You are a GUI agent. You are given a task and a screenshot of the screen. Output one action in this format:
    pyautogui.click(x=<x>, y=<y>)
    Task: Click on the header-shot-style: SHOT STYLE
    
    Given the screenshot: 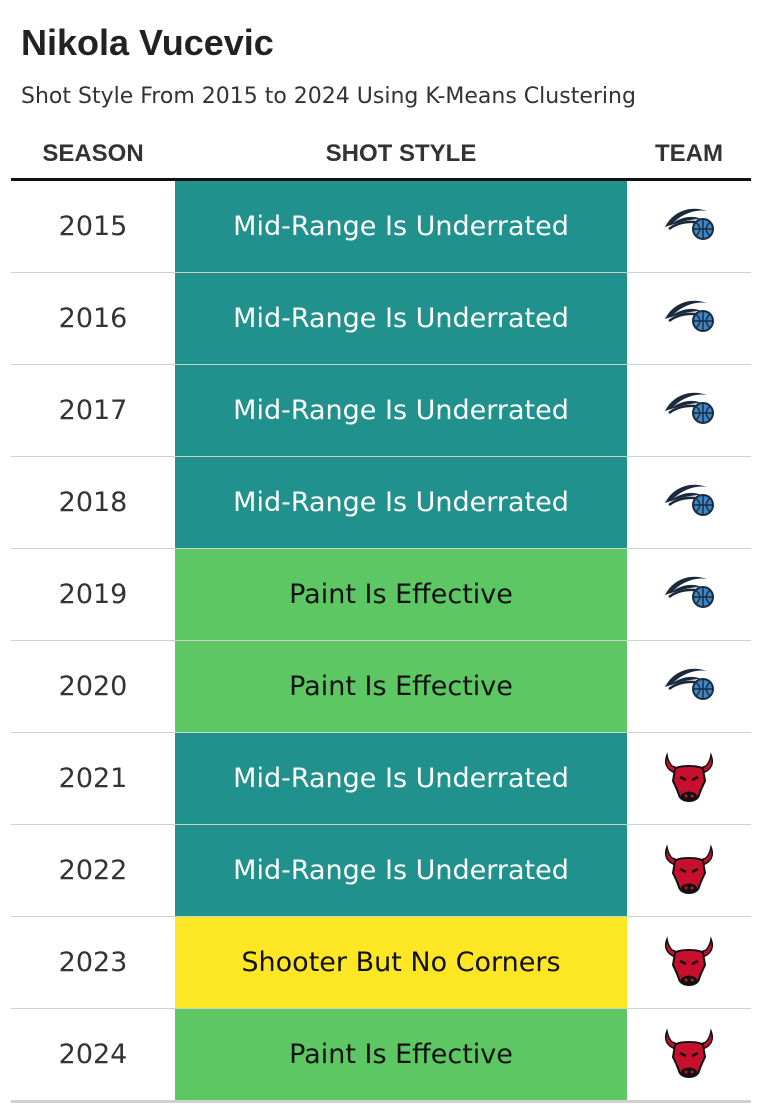 What is the action you would take?
    pyautogui.click(x=401, y=153)
    